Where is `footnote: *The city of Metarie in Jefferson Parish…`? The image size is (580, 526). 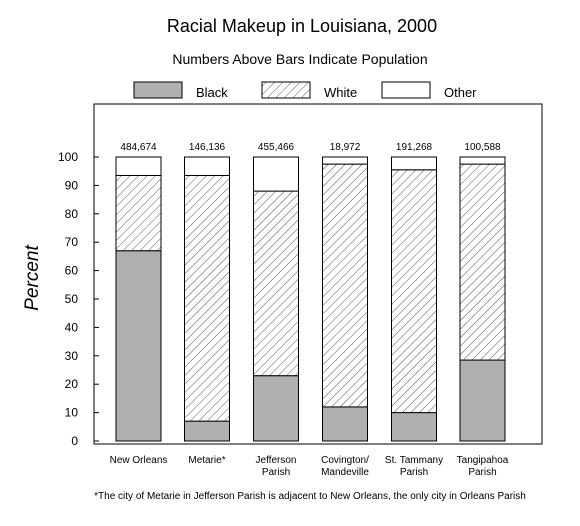
footnote: *The city of Metarie in Jefferson Parish… is located at coordinates (310, 496).